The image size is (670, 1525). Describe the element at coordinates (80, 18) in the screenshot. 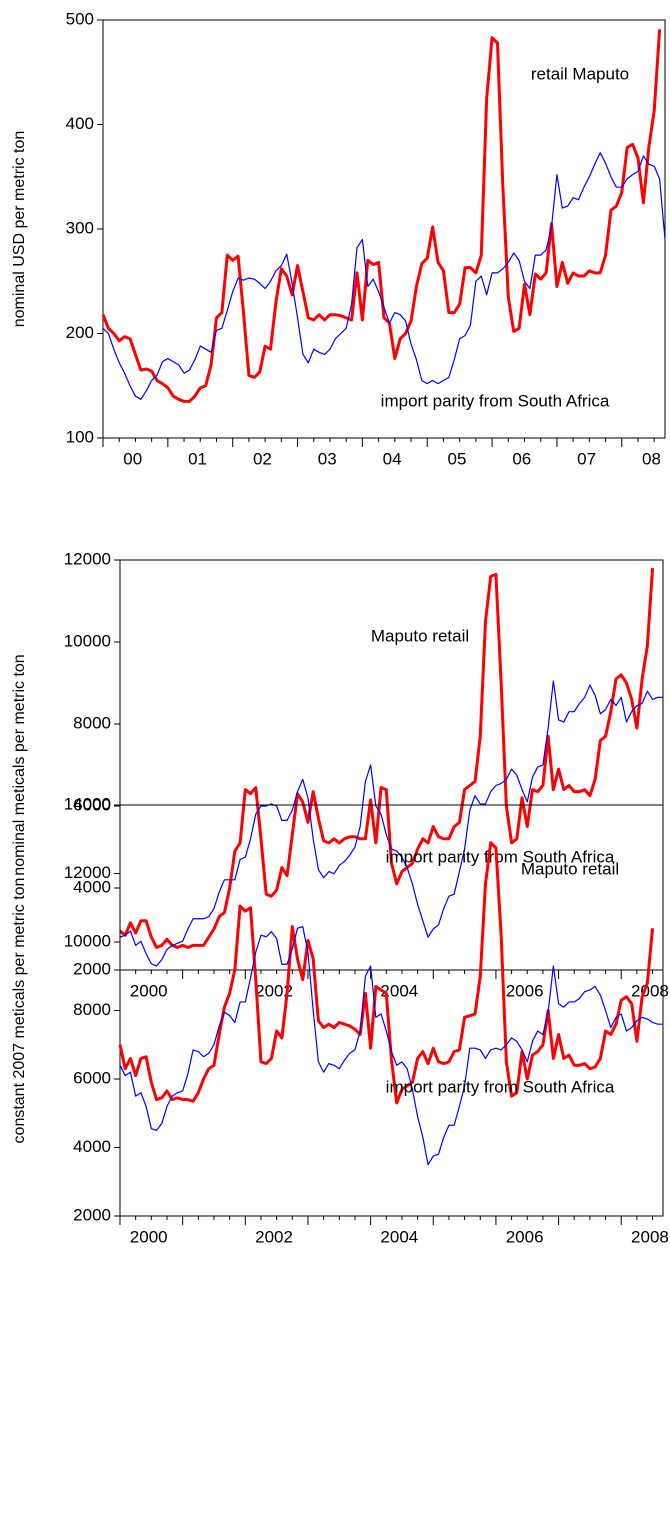

I see `y-tick-label: 500` at that location.